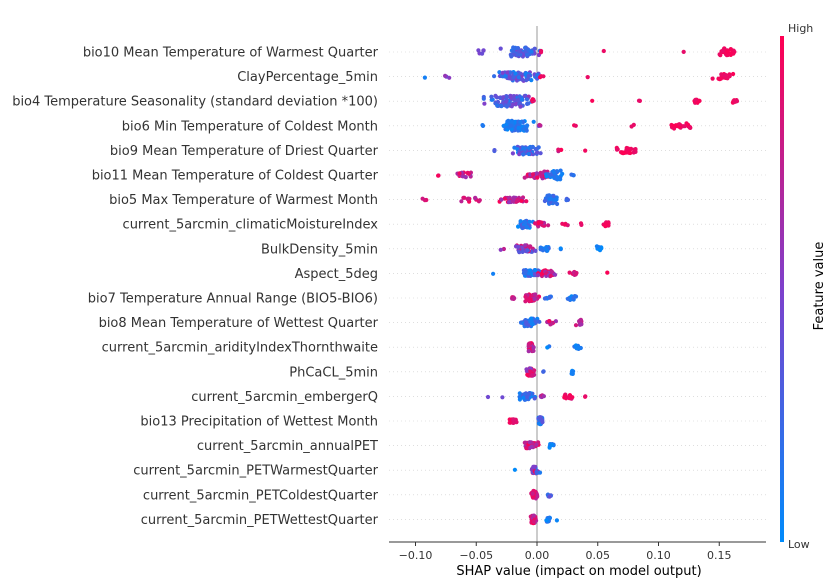 The image size is (834, 584). Describe the element at coordinates (578, 571) in the screenshot. I see `x-axis-title: SHAP value (impact on model output)` at that location.